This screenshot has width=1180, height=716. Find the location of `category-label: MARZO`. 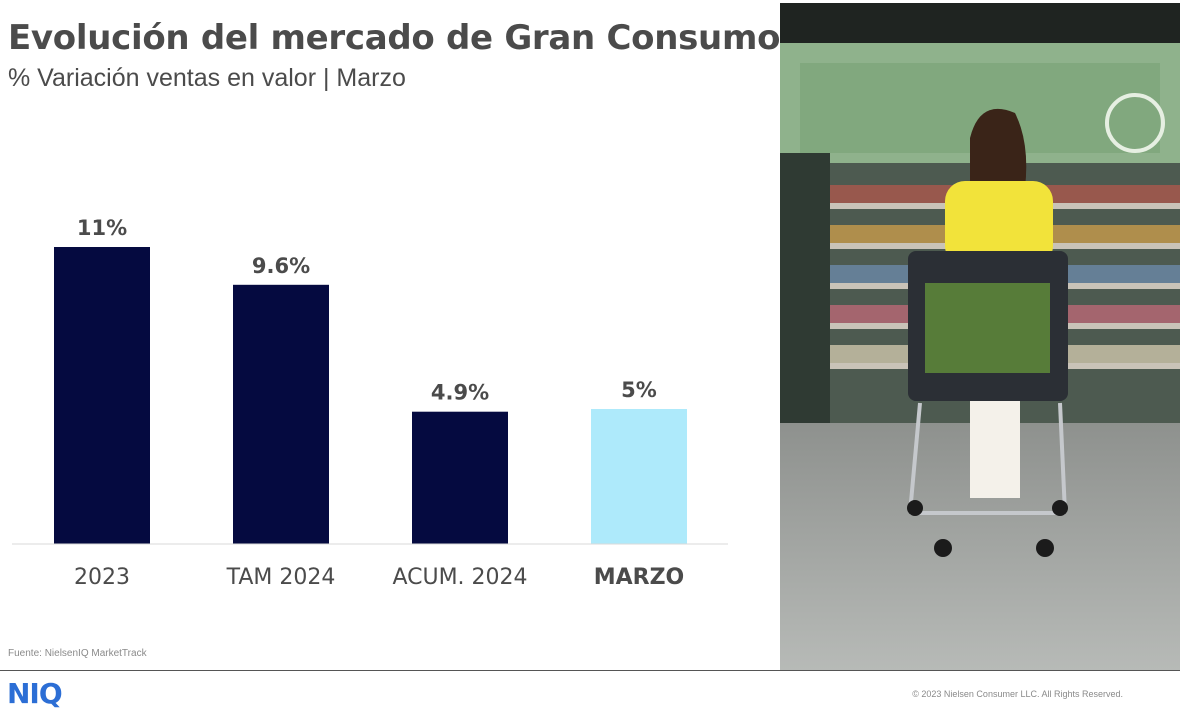

category-label: MARZO is located at coordinates (639, 577).